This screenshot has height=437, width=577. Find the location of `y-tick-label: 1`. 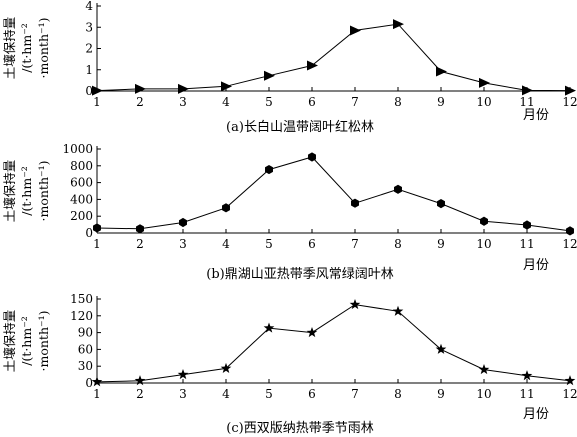

y-tick-label: 1 is located at coordinates (89, 70).